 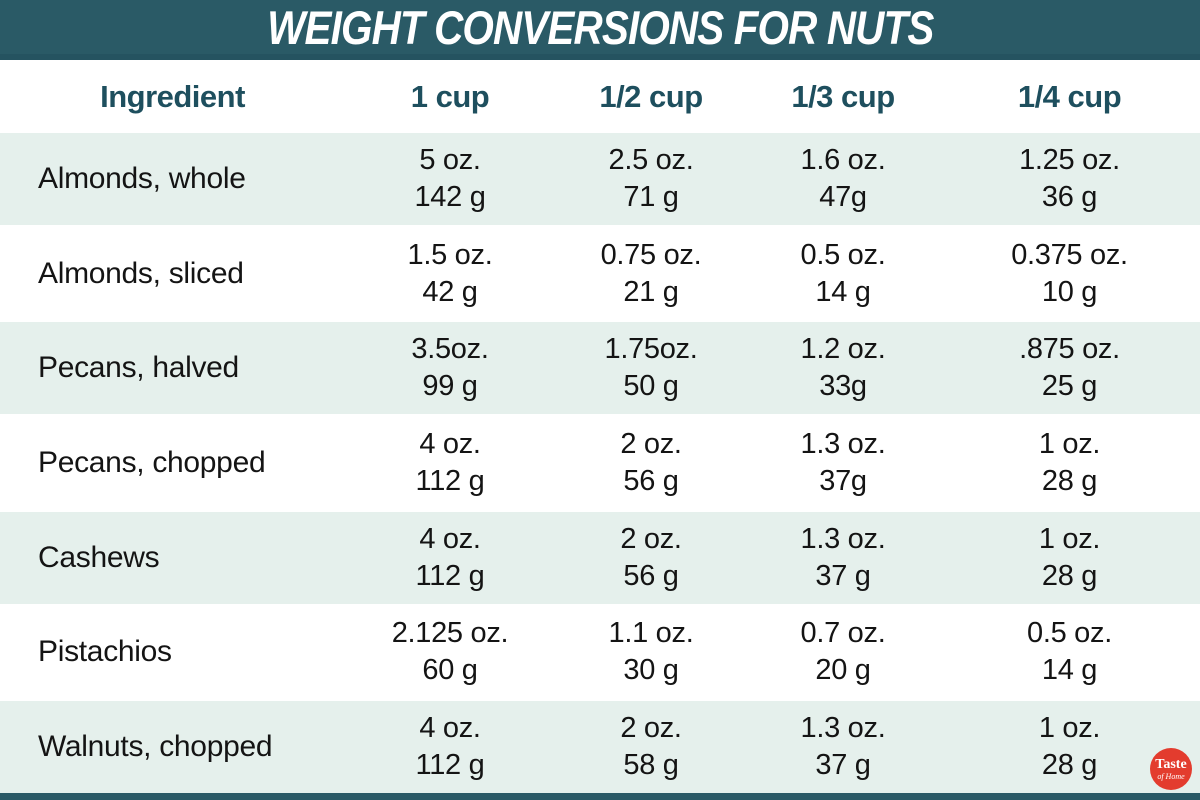 What do you see at coordinates (651, 463) in the screenshot?
I see `value-cell: 2 oz. 56 g` at bounding box center [651, 463].